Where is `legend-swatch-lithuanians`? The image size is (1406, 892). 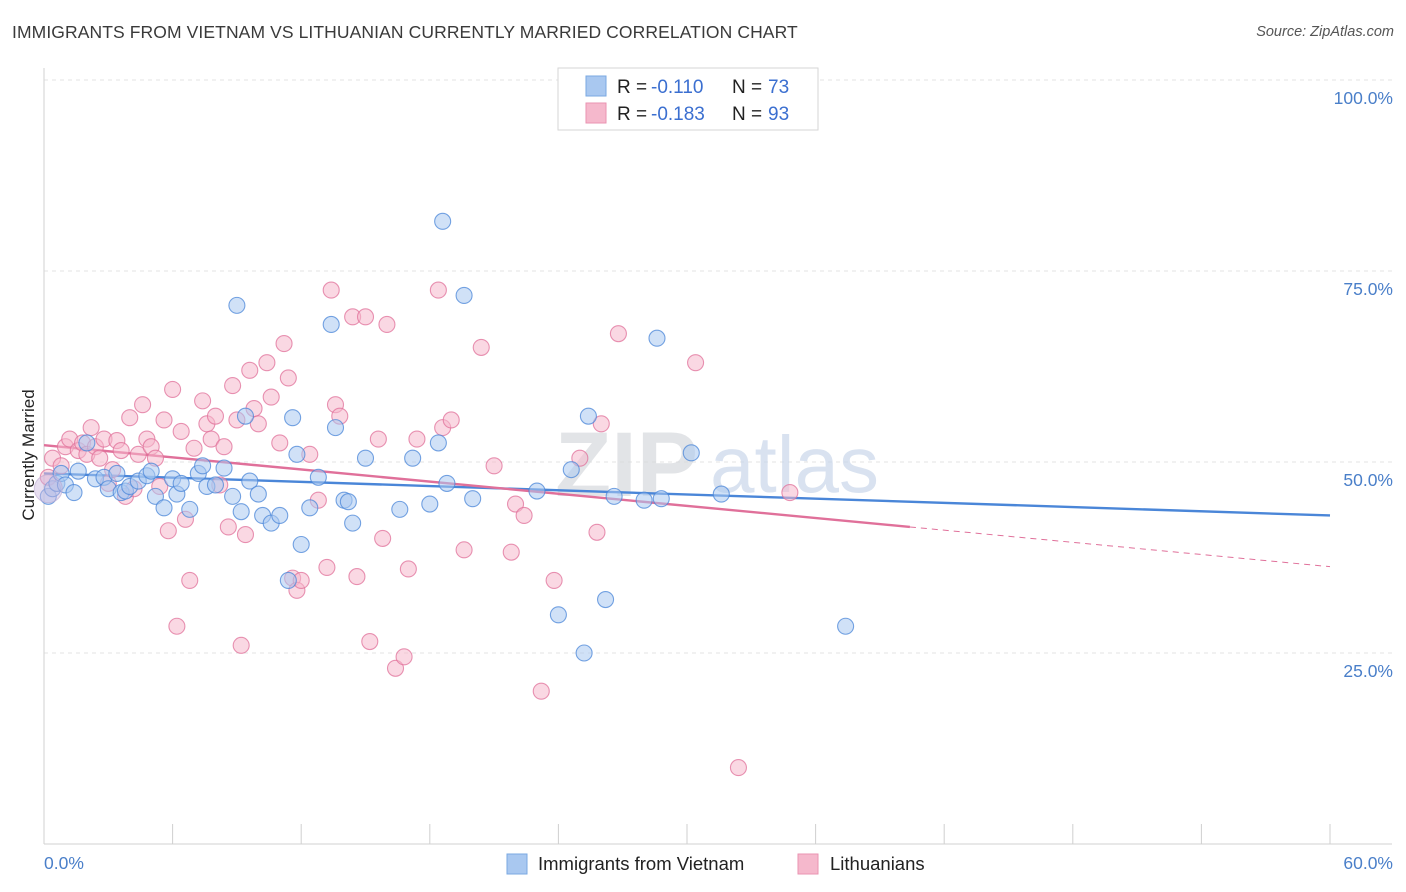
legend-swatch-lithuanians is located at coordinates (596, 113).